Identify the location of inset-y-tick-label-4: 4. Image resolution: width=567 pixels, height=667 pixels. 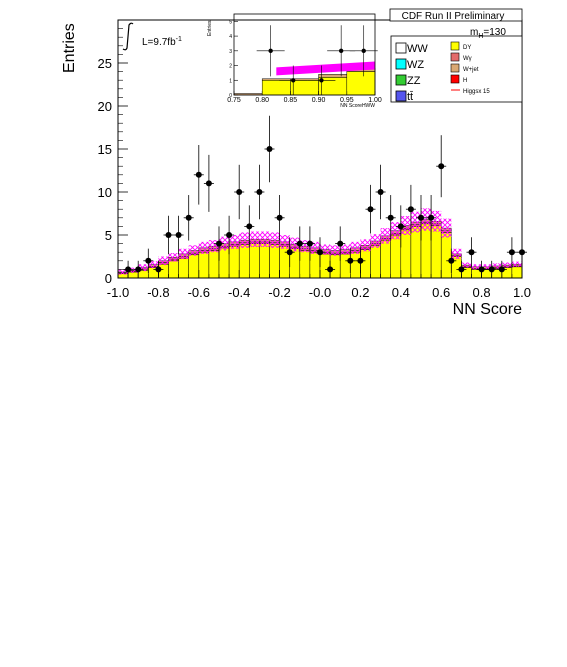
(230, 37).